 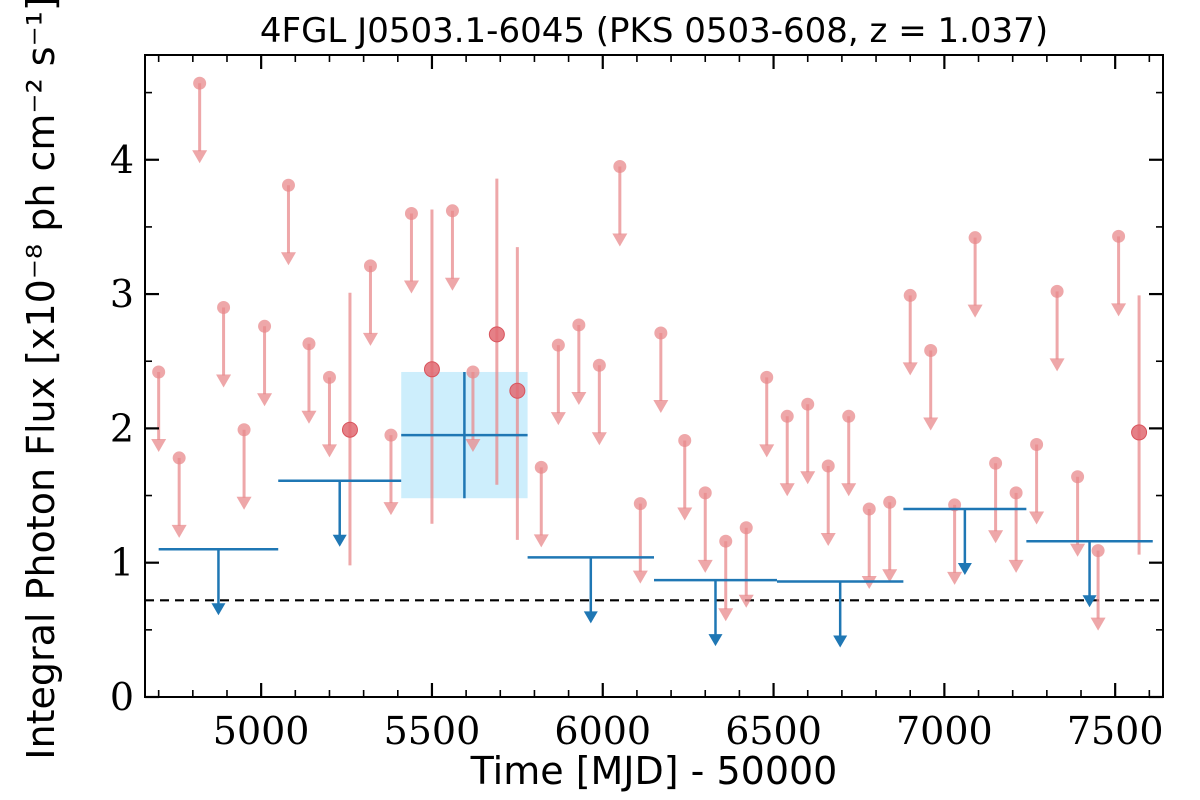 I want to click on x-tick-label: 7500, so click(x=1115, y=731).